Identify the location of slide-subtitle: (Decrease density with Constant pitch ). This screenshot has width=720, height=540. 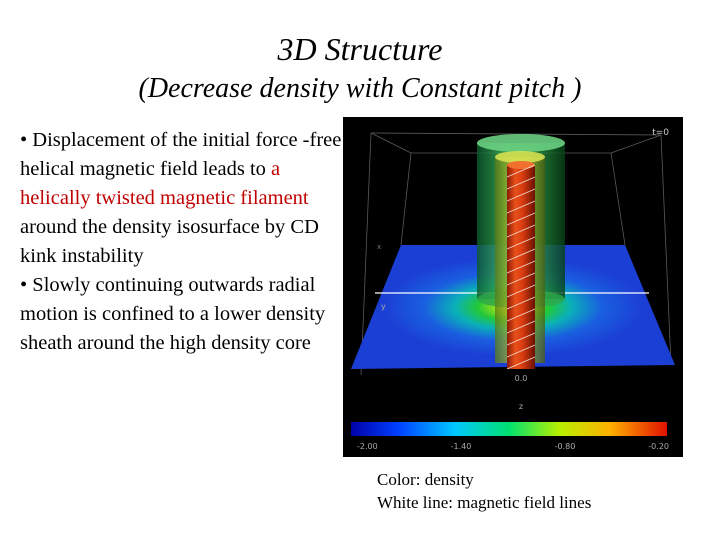
(360, 88).